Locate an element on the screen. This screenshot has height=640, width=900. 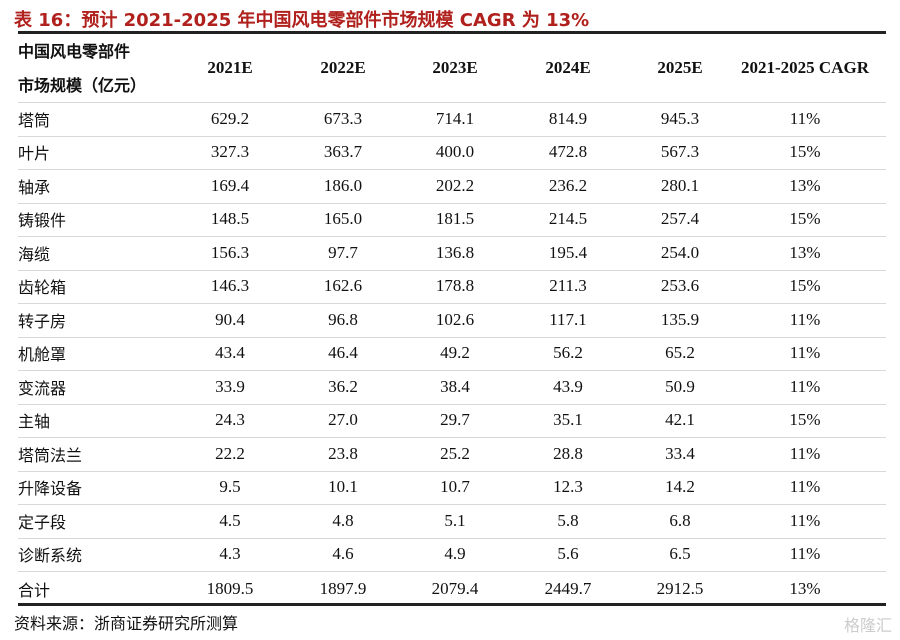
cell-value: 33.9 is located at coordinates (230, 386).